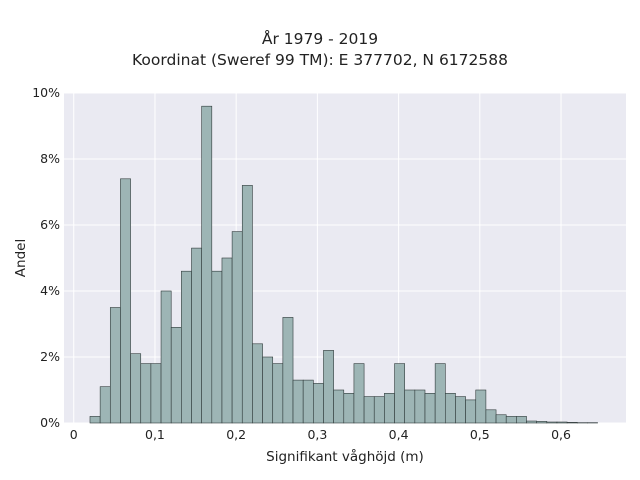 This screenshot has width=640, height=480. I want to click on chart-title: År 1979 - 2019, so click(320, 39).